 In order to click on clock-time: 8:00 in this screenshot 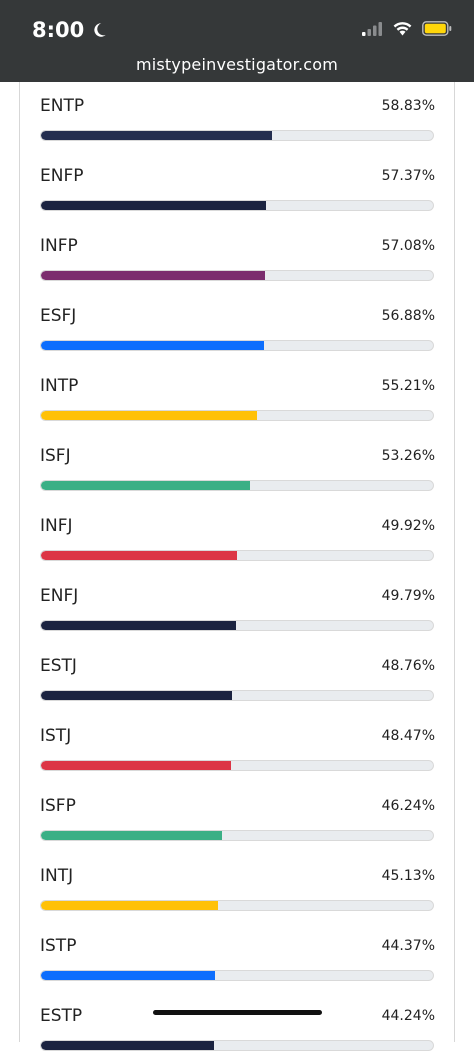, I will do `click(58, 30)`.